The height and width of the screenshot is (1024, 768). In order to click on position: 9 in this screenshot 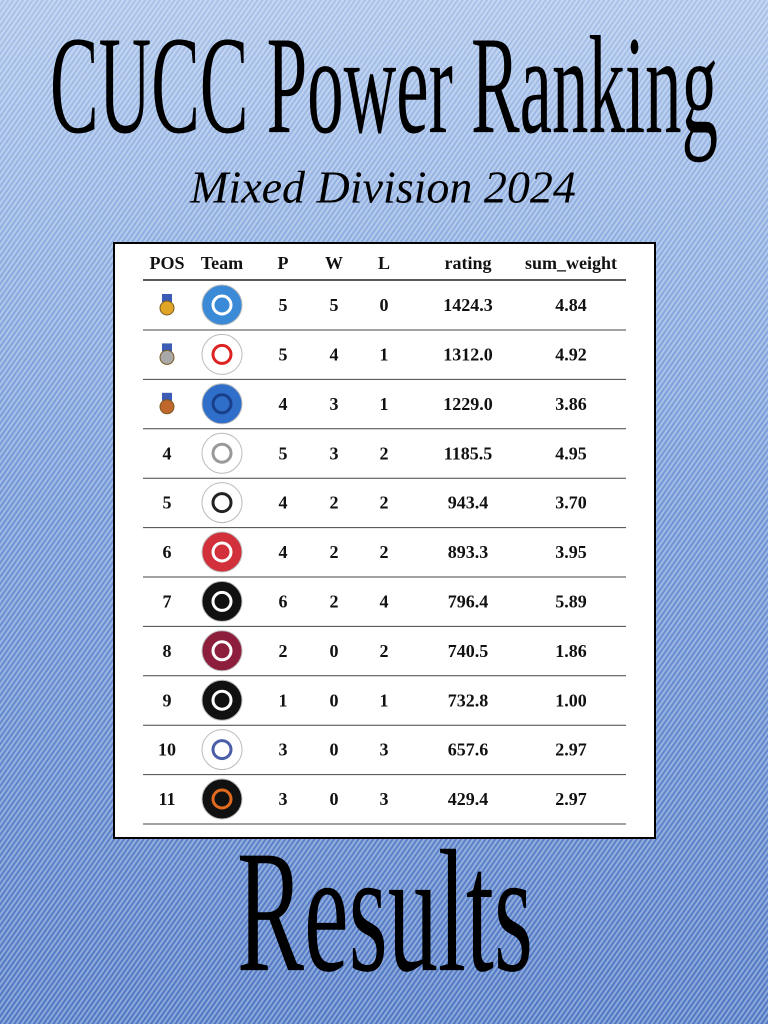, I will do `click(167, 700)`.